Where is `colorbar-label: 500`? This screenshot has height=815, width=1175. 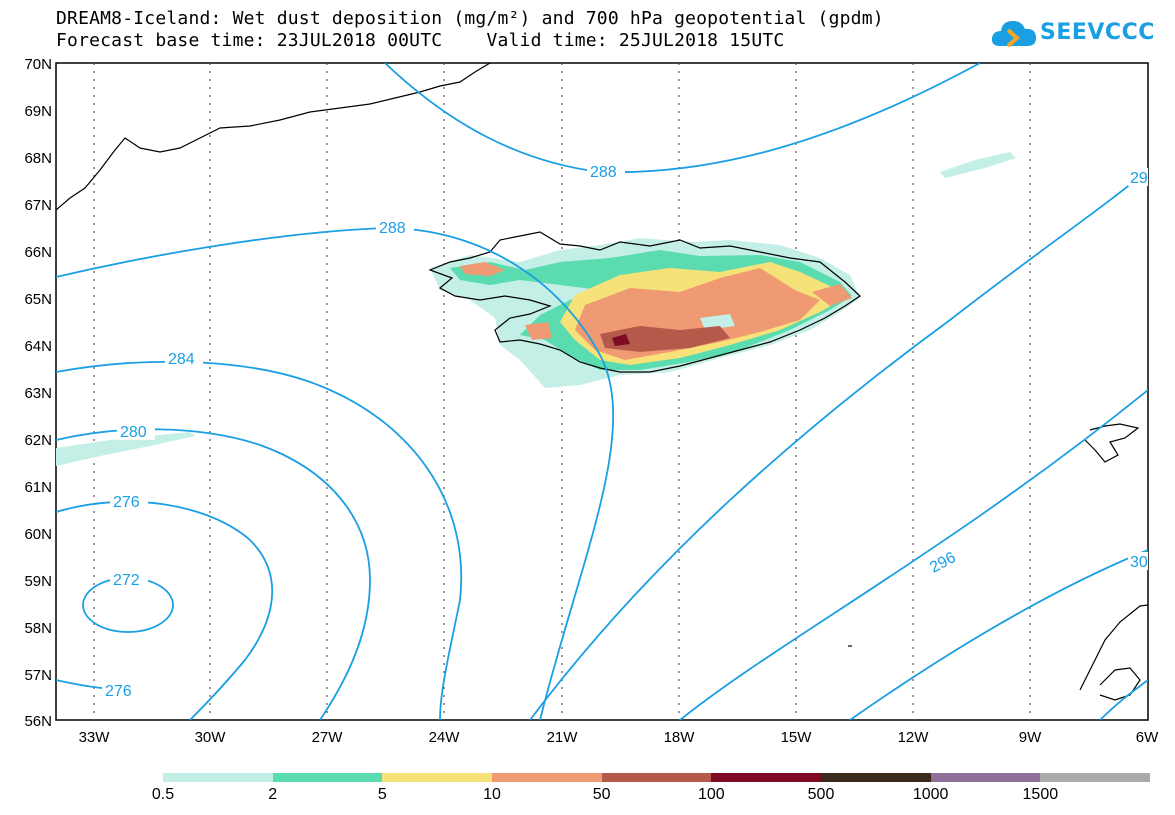
colorbar-label: 500 is located at coordinates (821, 794).